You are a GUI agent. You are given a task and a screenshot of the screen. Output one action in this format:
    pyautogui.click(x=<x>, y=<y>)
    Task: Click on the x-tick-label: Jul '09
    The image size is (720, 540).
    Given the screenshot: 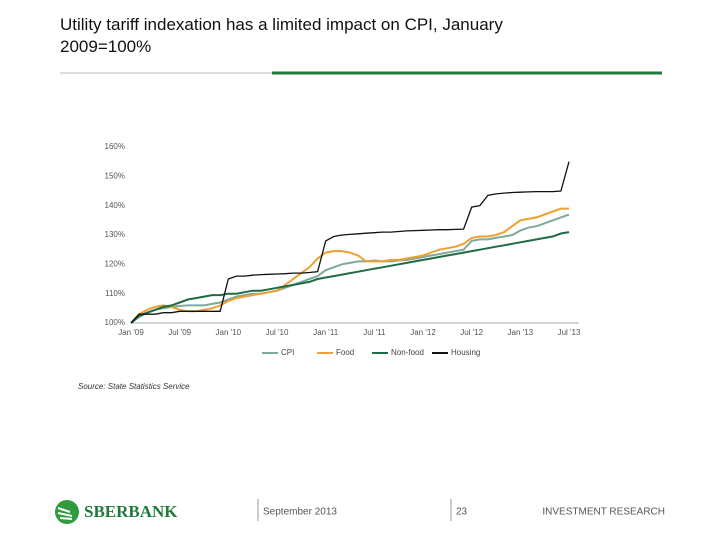 What is the action you would take?
    pyautogui.click(x=179, y=332)
    